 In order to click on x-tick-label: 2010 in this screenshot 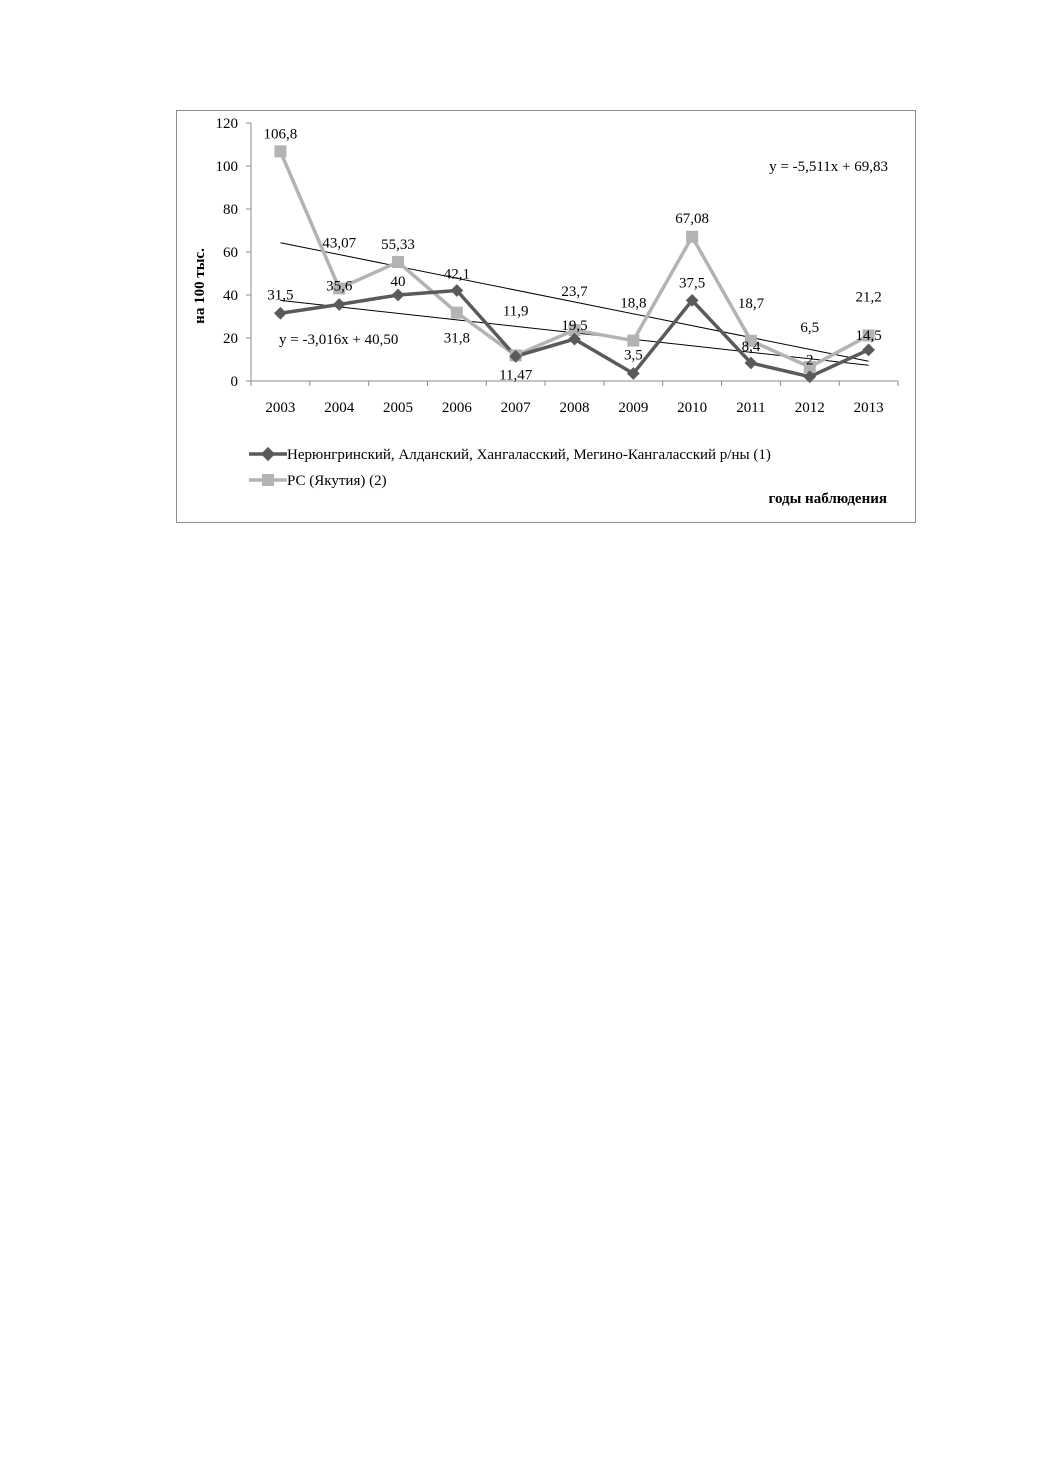, I will do `click(692, 408)`.